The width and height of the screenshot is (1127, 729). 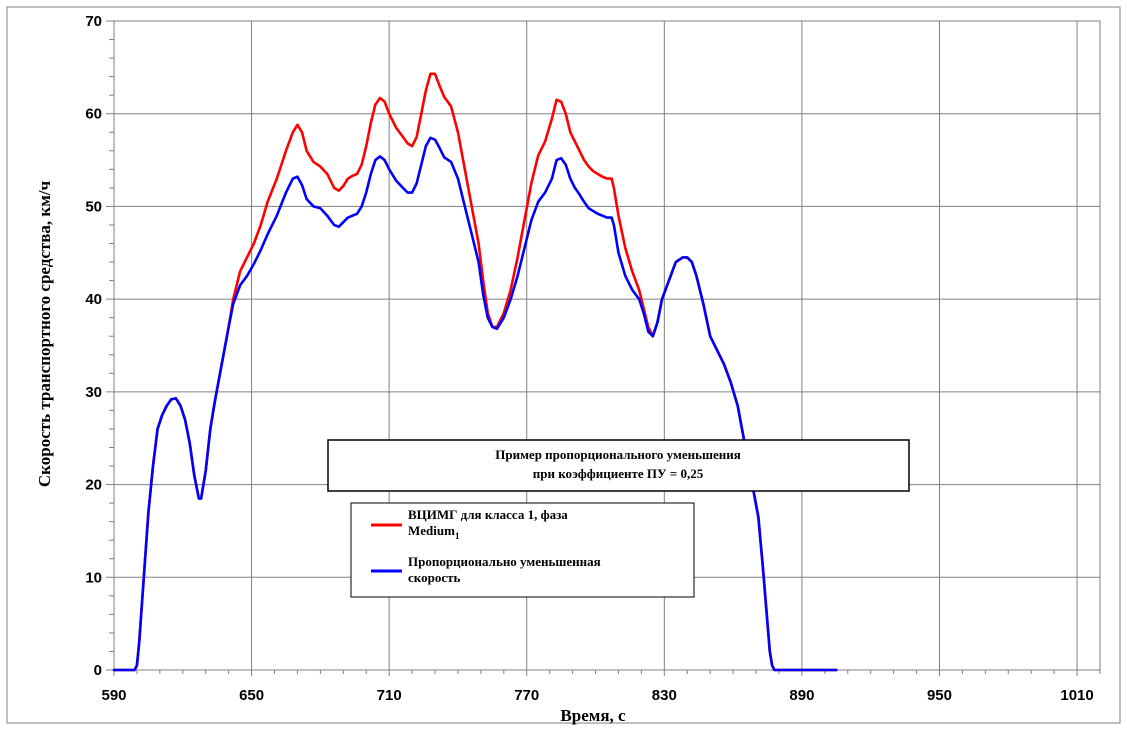 What do you see at coordinates (93, 206) in the screenshot?
I see `y-tick-label-50: 50` at bounding box center [93, 206].